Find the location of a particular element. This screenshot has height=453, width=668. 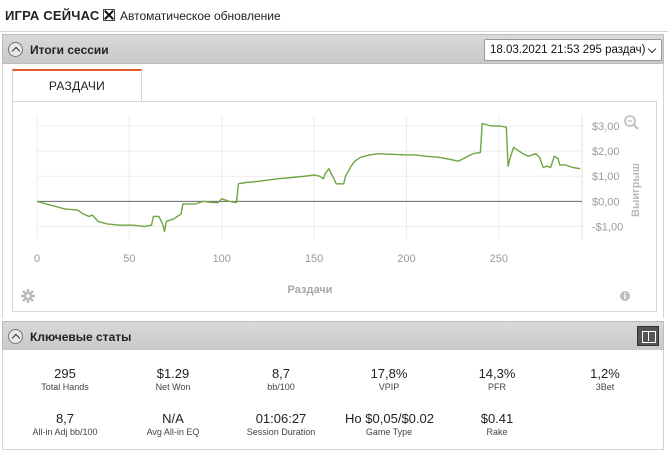

x-tick-label: 100 is located at coordinates (222, 259).